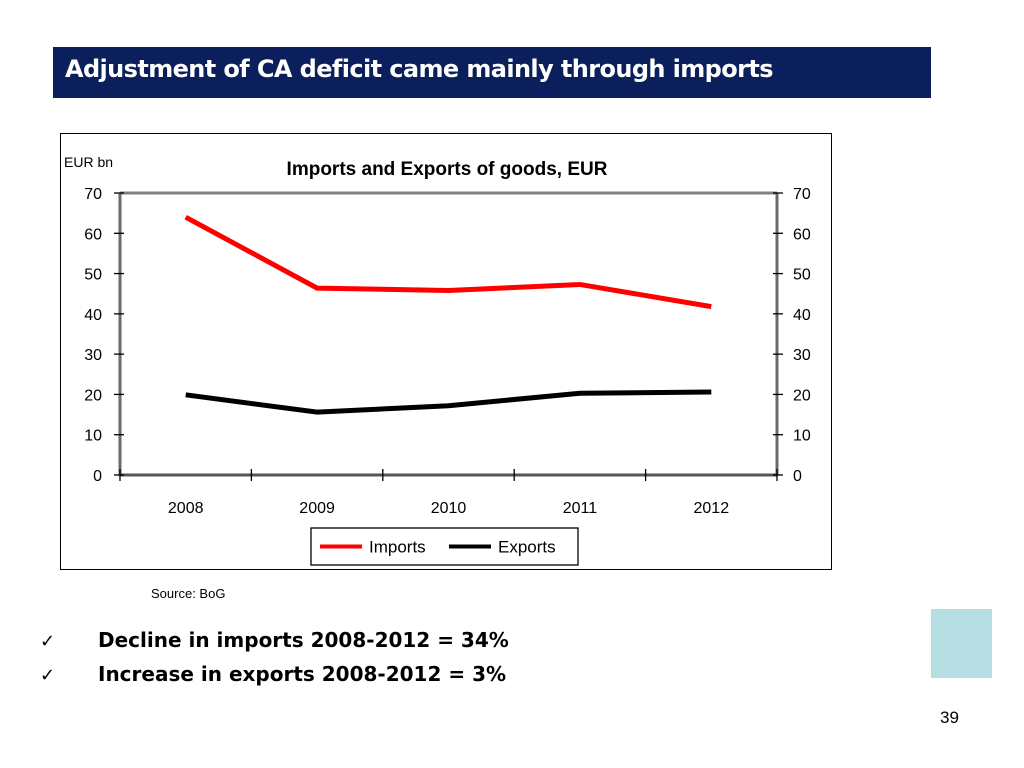  What do you see at coordinates (802, 395) in the screenshot?
I see `right-y-tick-label: 20` at bounding box center [802, 395].